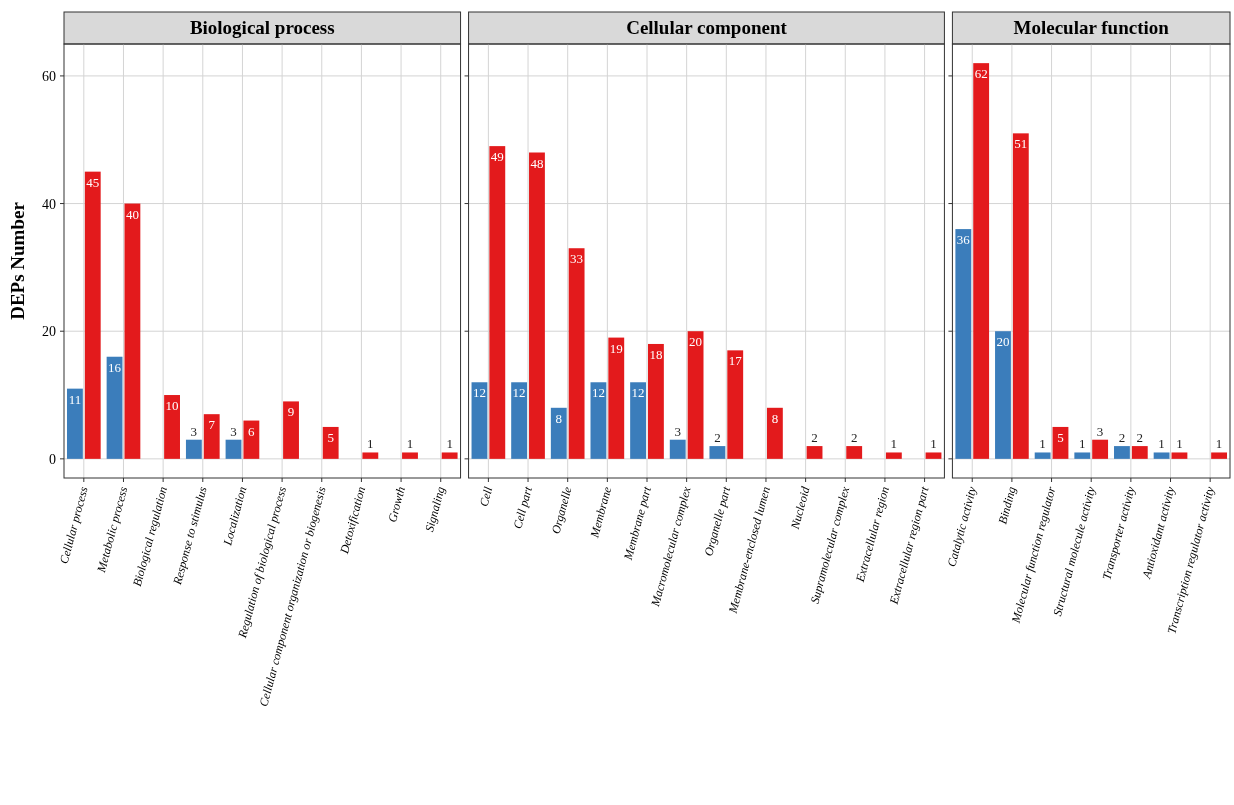 Image resolution: width=1234 pixels, height=805 pixels. Describe the element at coordinates (577, 259) in the screenshot. I see `data-label: 33` at that location.